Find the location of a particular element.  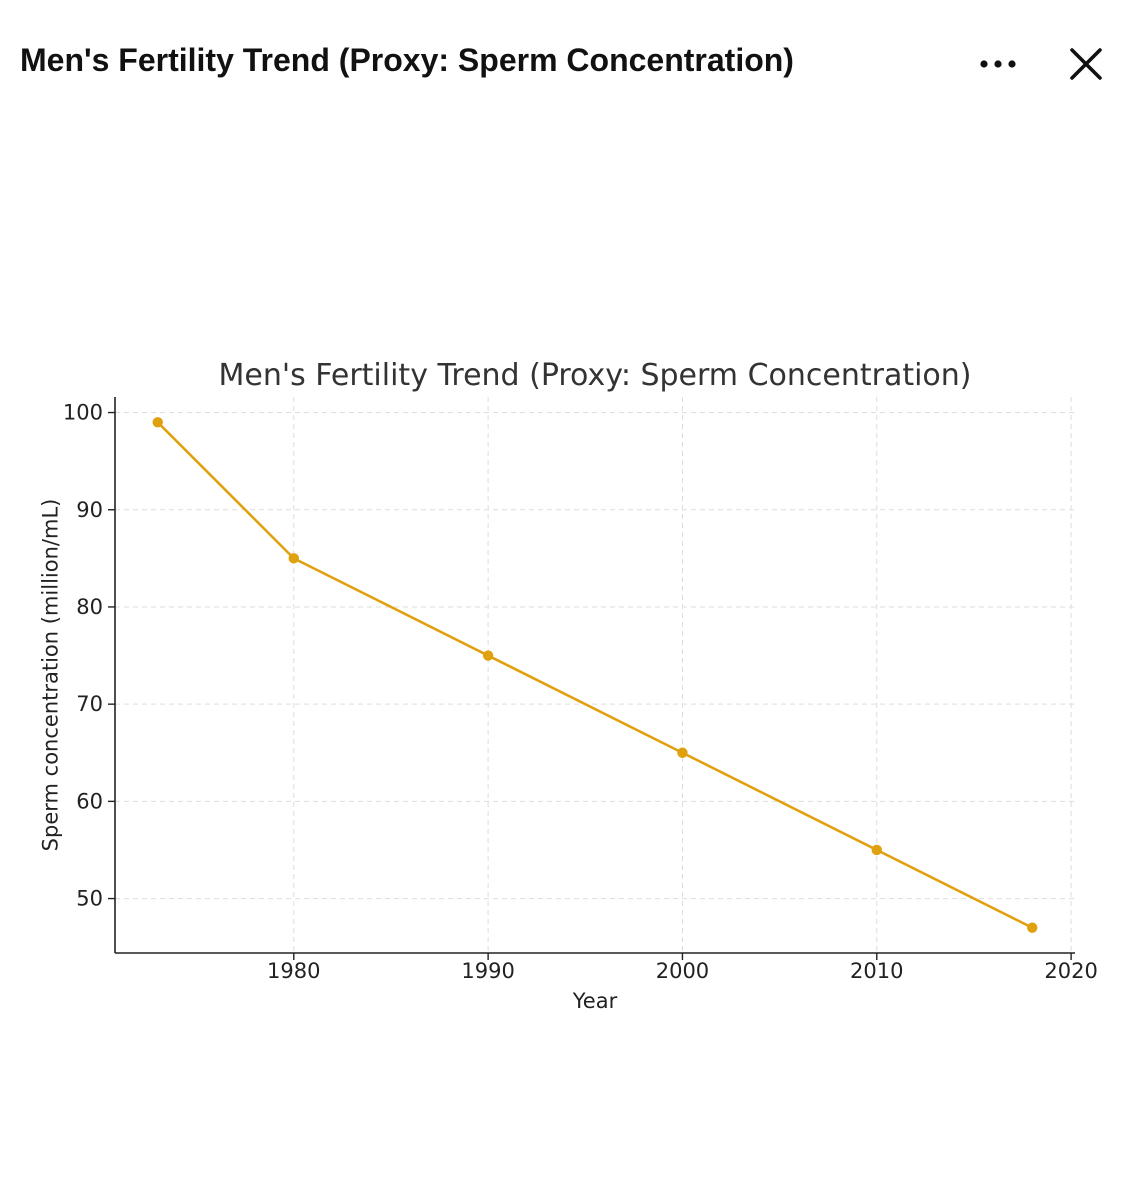

x-tick-label: 1990 is located at coordinates (487, 971).